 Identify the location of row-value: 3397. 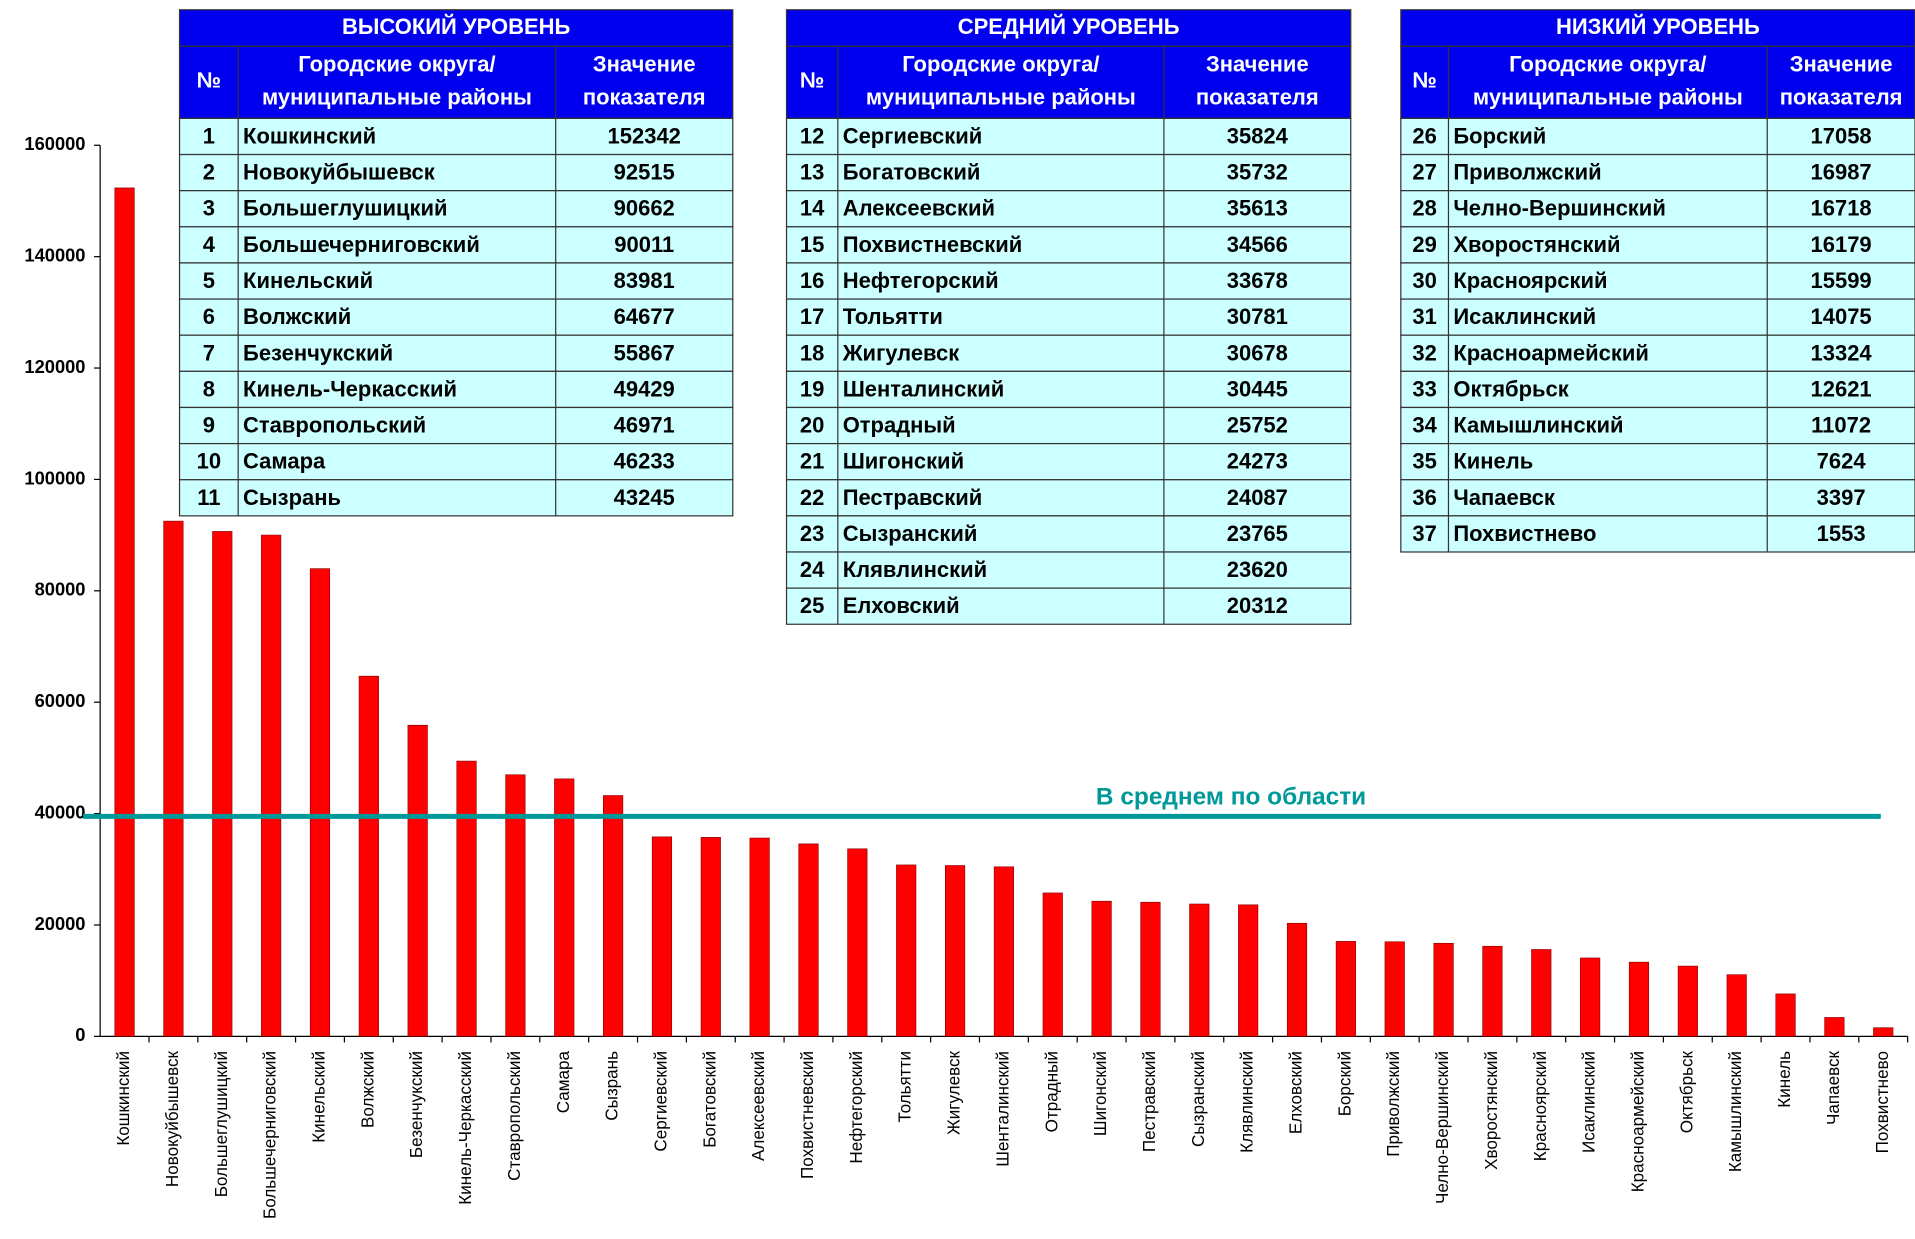
(1841, 497).